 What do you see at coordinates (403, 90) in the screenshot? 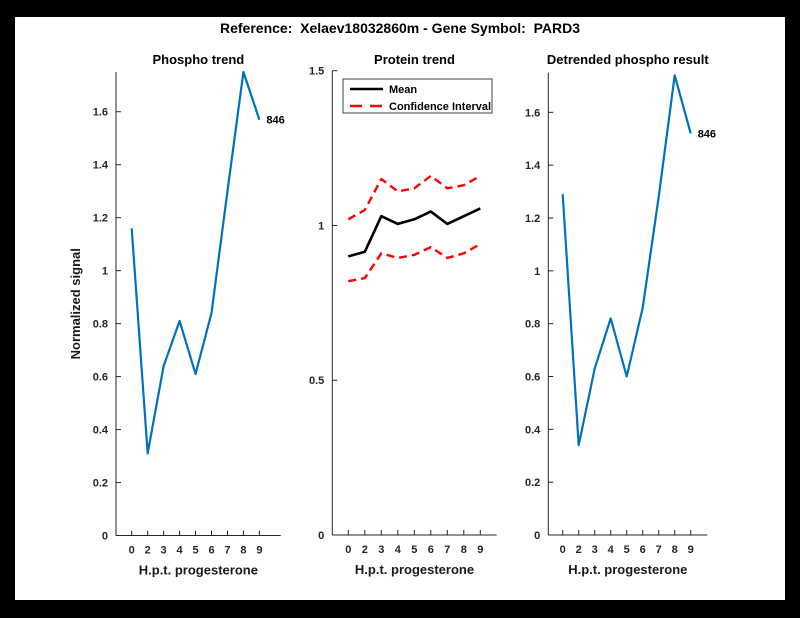
I see `legend-label-mean: Mean` at bounding box center [403, 90].